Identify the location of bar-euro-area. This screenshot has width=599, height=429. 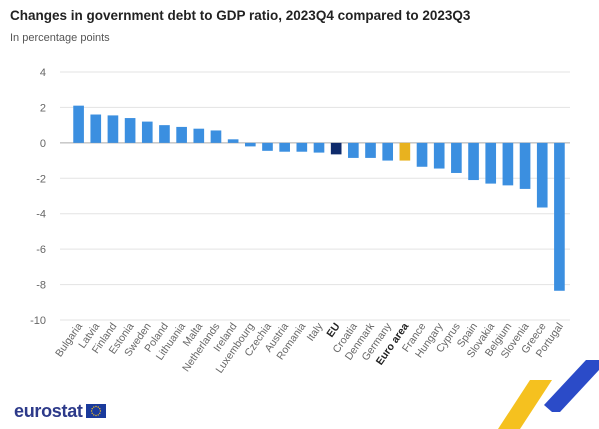
(405, 151).